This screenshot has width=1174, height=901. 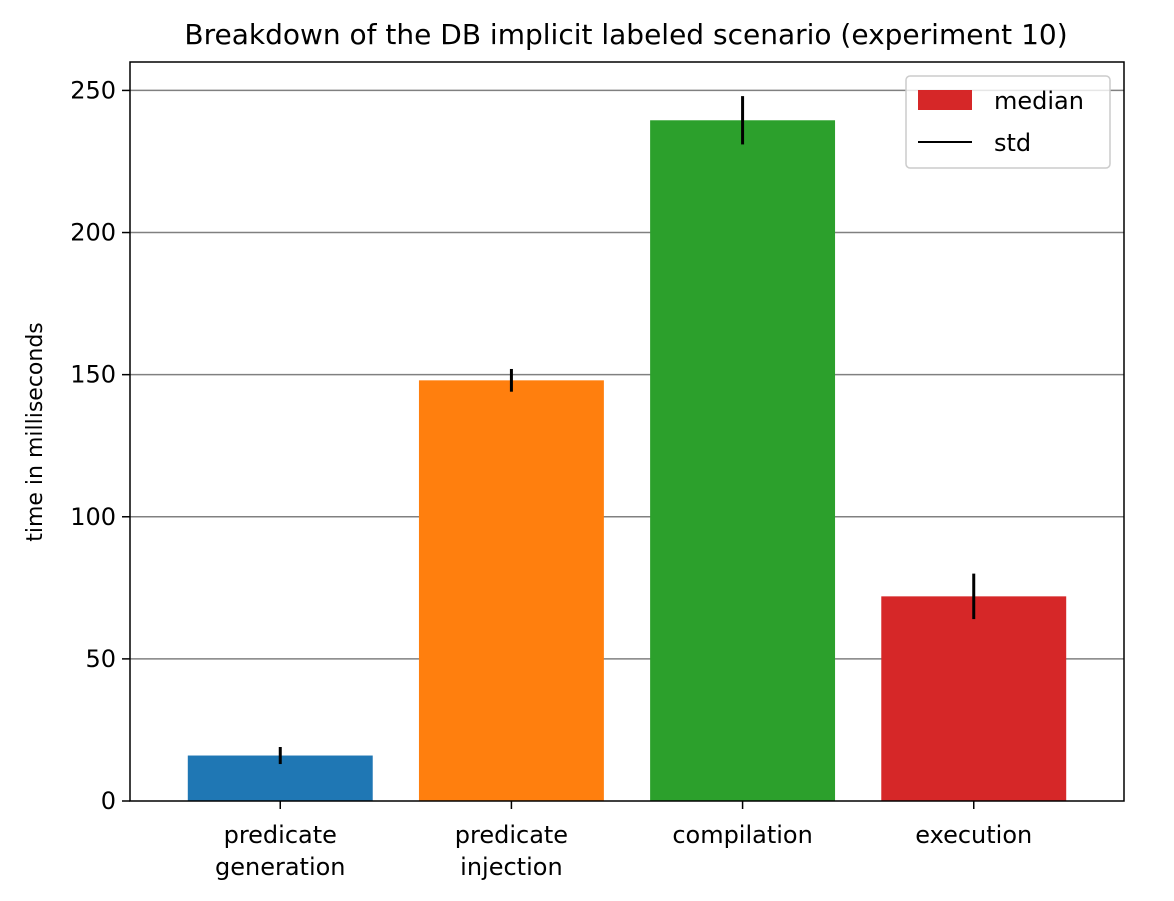 What do you see at coordinates (93, 375) in the screenshot?
I see `y-tick-label: 150` at bounding box center [93, 375].